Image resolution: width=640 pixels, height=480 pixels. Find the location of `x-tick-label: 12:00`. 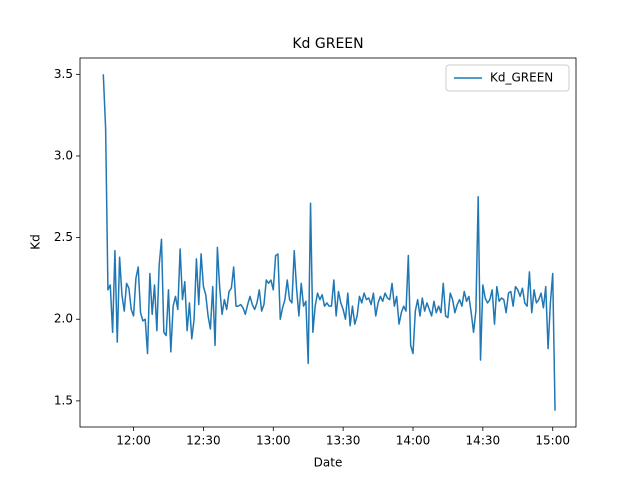

x-tick-label: 12:00 is located at coordinates (133, 441).